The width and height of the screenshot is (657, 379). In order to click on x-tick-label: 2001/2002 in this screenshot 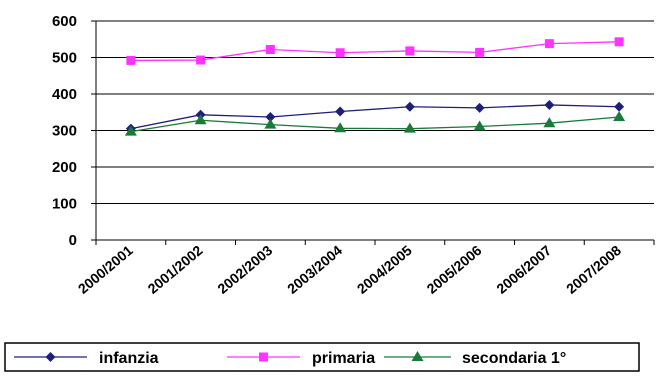, I will do `click(175, 269)`.